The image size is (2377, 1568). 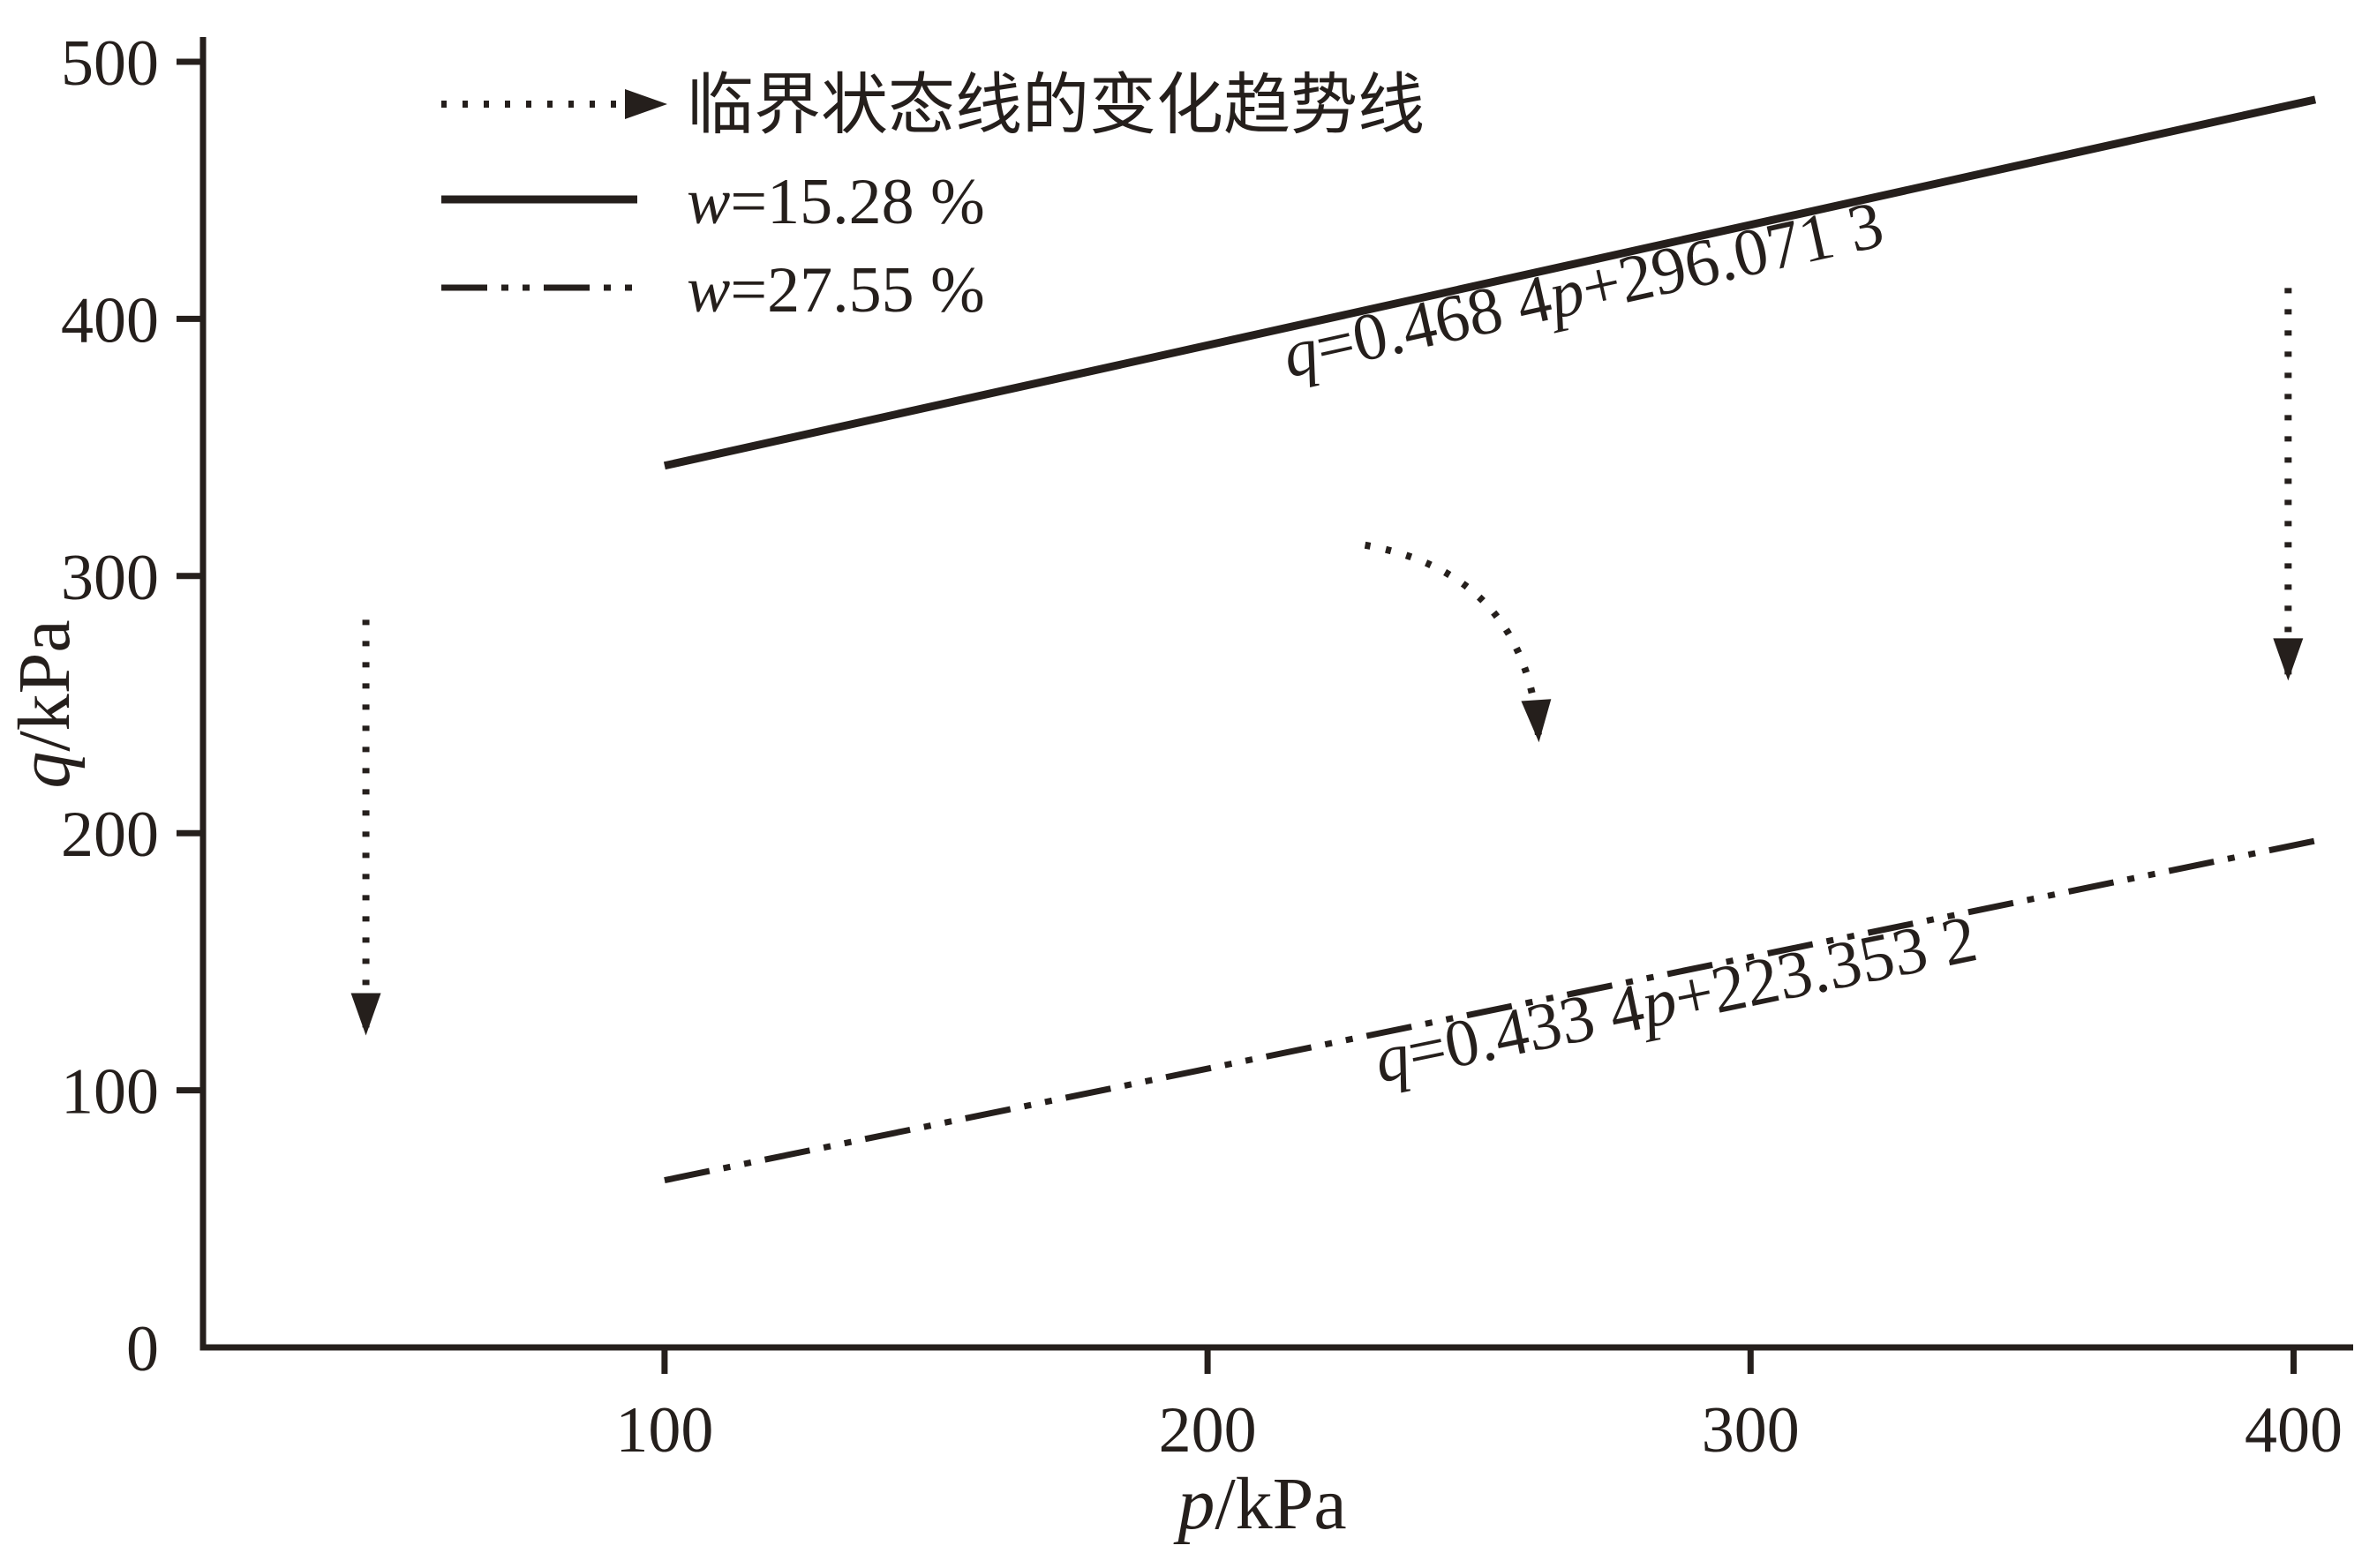 I want to click on y-tick-label-100: 100, so click(x=110, y=1092).